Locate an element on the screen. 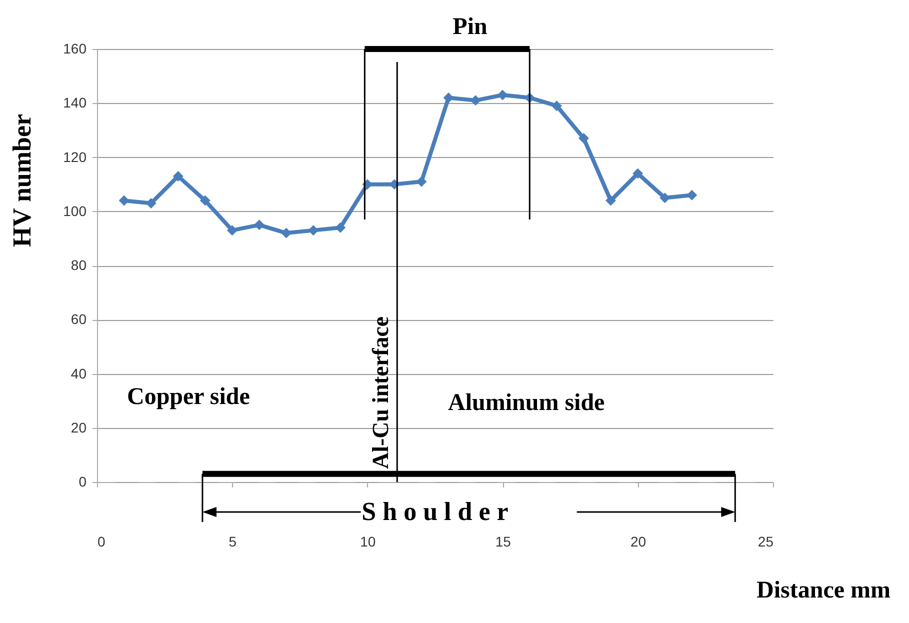 Image resolution: width=909 pixels, height=623 pixels. x-tick-label: 25 is located at coordinates (766, 542).